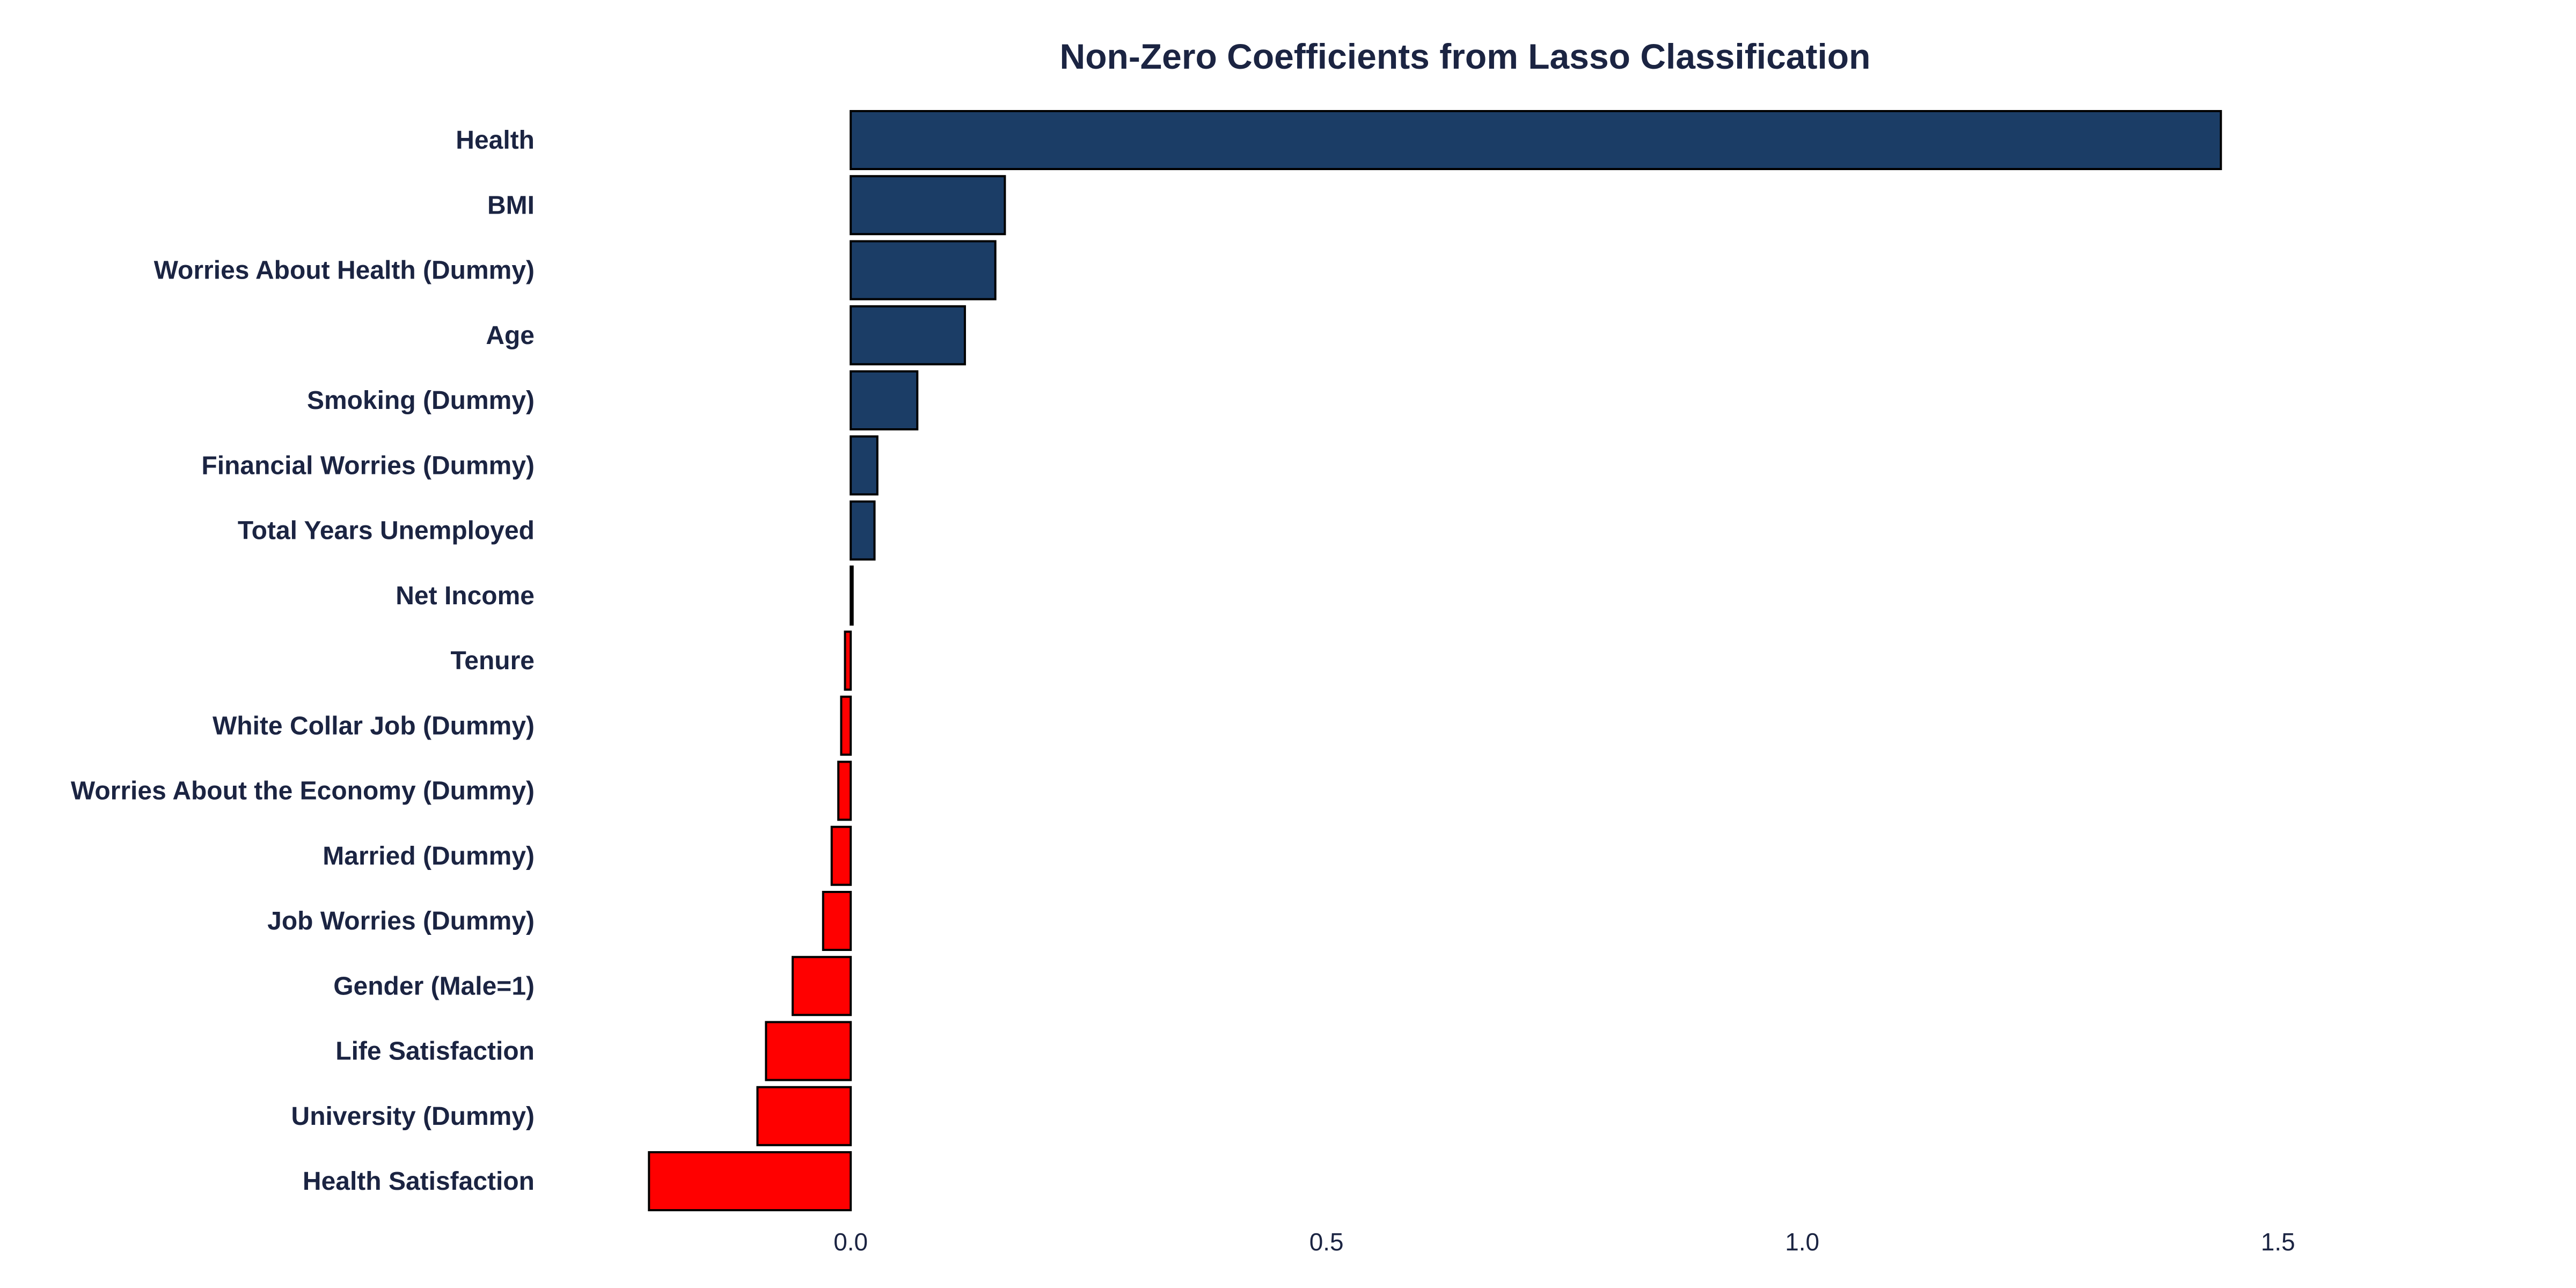 This screenshot has width=2576, height=1288. I want to click on x-tick-label: 0.0, so click(850, 1242).